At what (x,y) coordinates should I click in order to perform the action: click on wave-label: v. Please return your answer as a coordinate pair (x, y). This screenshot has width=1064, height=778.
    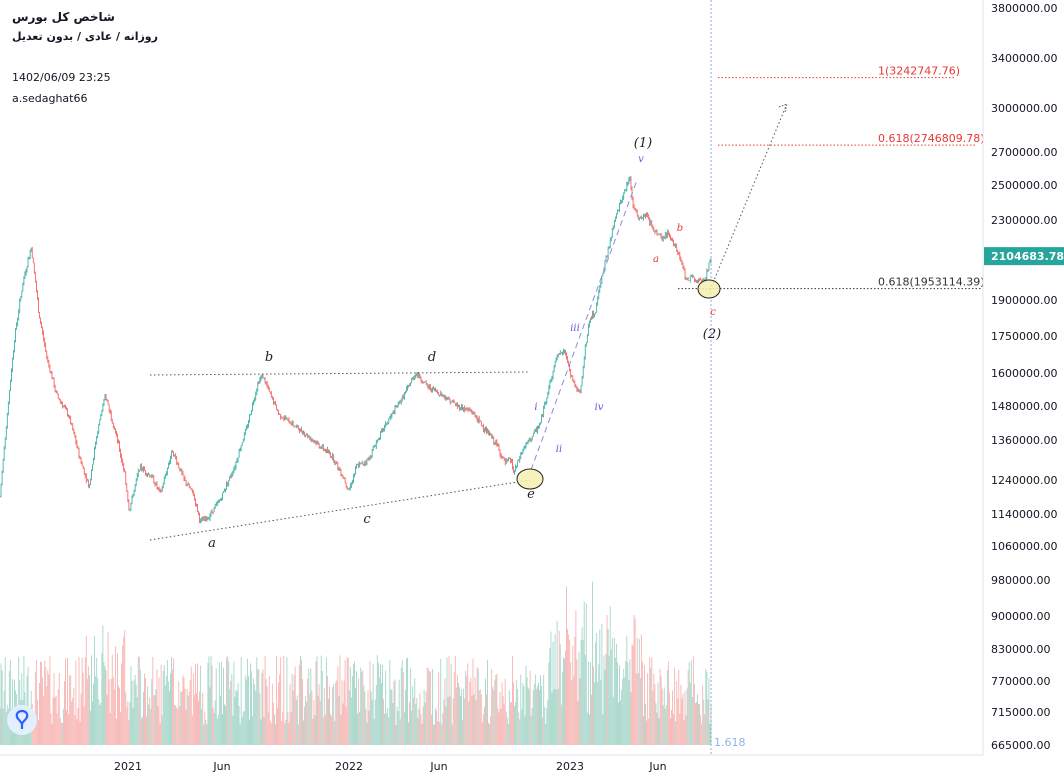
    Looking at the image, I should click on (641, 159).